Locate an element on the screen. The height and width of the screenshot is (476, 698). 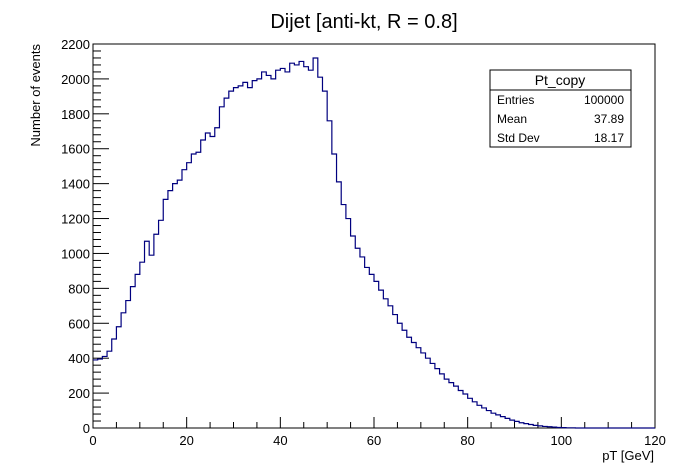
chart-title: Dijet [anti-kt, R = 0.8] is located at coordinates (363, 22).